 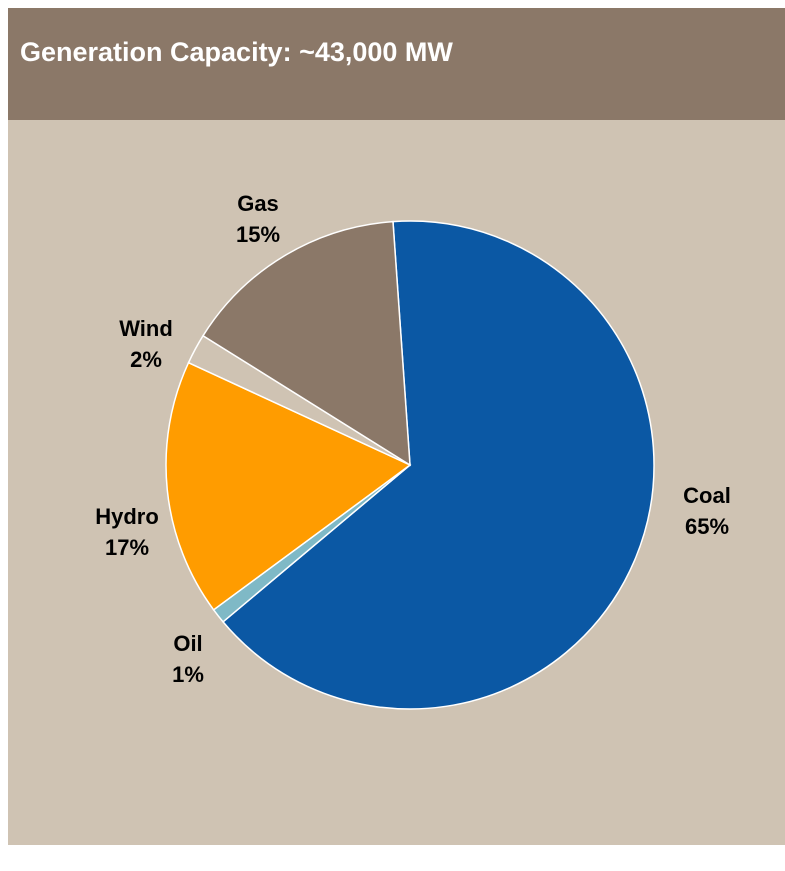 I want to click on slice-name: Wind, so click(x=146, y=328).